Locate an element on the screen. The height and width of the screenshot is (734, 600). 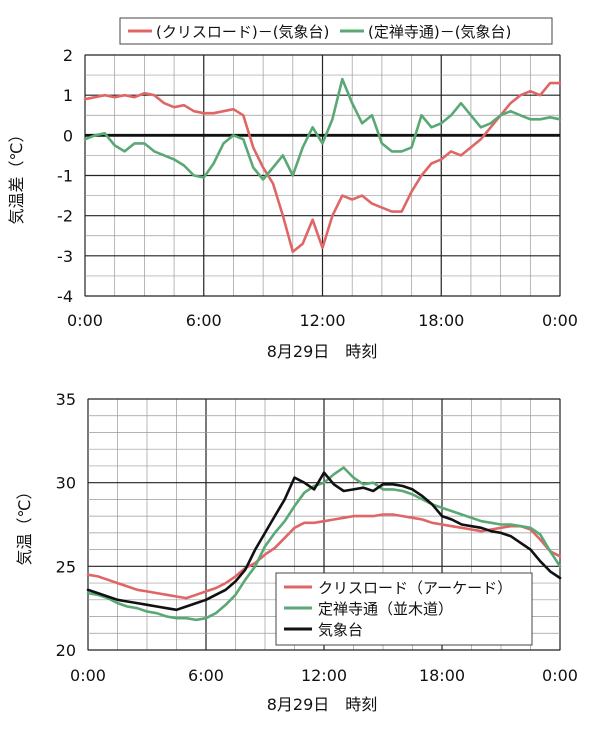
y-tick-label: 2 is located at coordinates (68, 55).